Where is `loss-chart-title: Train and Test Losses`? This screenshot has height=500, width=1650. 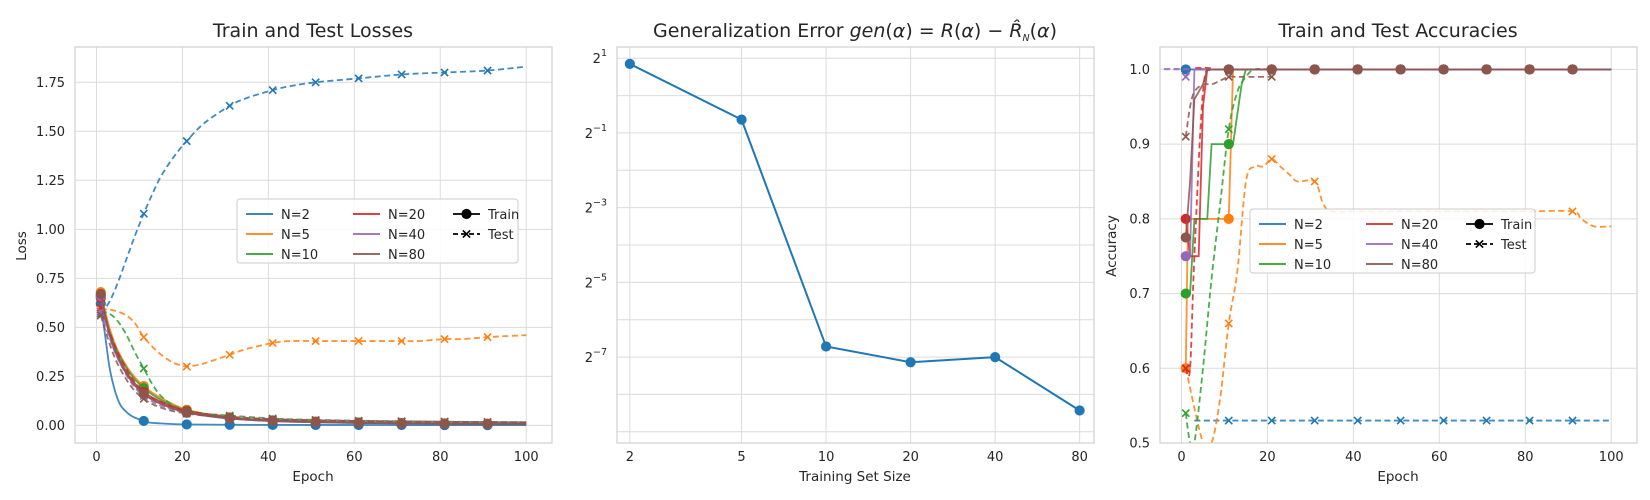 loss-chart-title: Train and Test Losses is located at coordinates (312, 31).